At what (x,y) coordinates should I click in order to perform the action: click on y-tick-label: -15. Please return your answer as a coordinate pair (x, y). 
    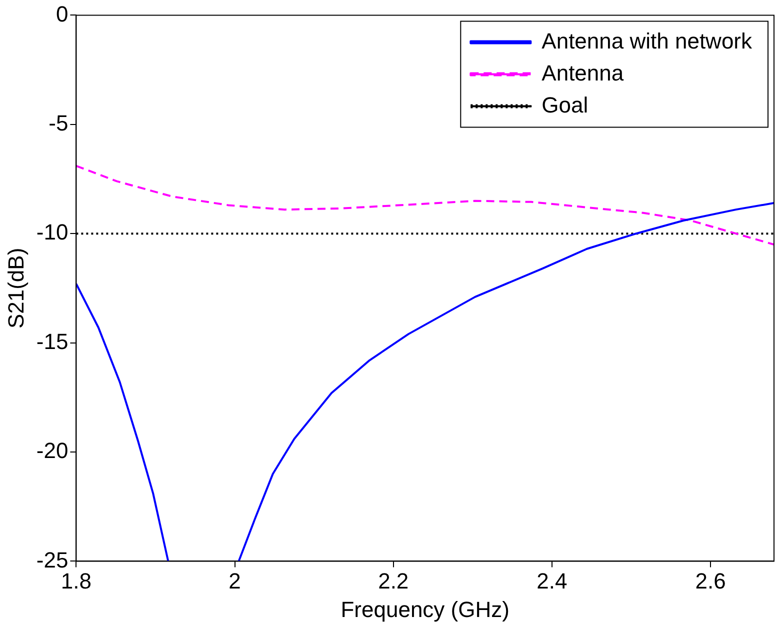
    Looking at the image, I should click on (52, 341).